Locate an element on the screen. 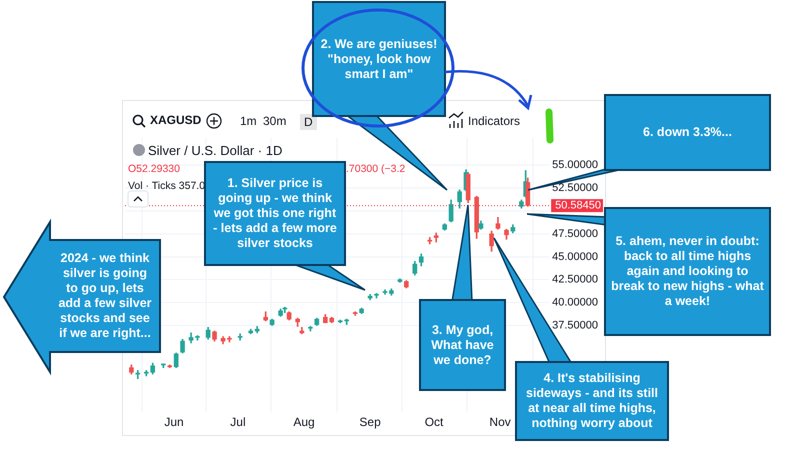 The image size is (800, 469). chart-title: Silver / U.S. Dollar · 1D is located at coordinates (215, 150).